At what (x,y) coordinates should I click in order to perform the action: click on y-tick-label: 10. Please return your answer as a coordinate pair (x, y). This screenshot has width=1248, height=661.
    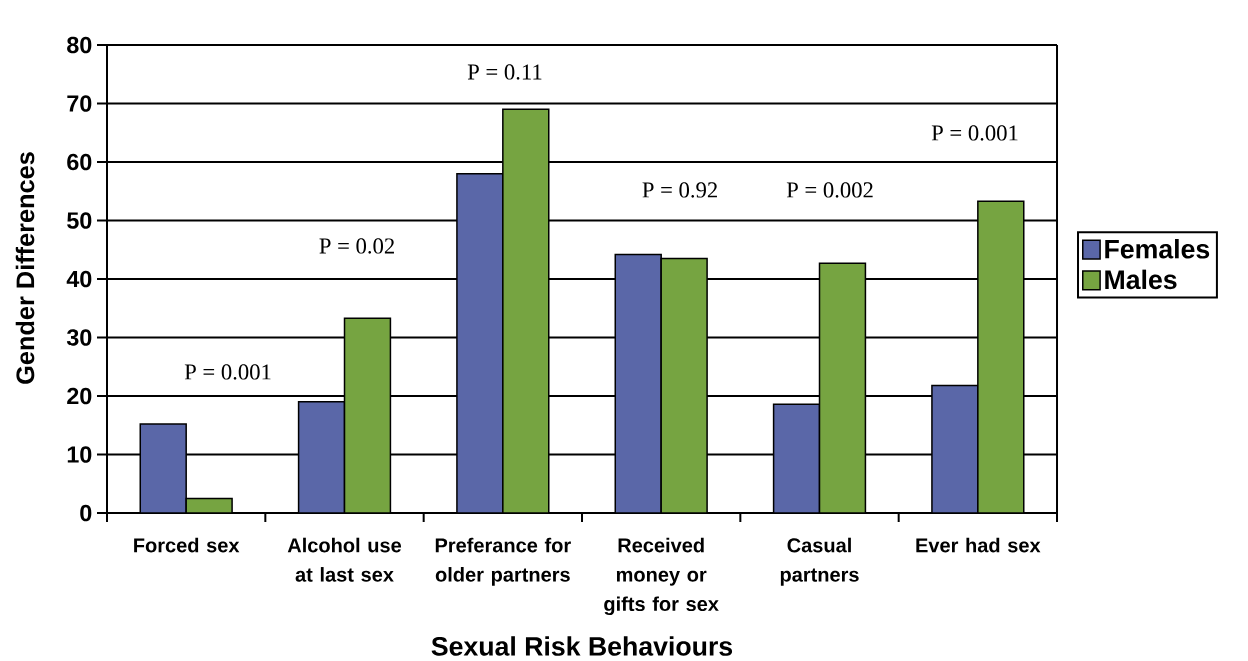
    Looking at the image, I should click on (79, 454).